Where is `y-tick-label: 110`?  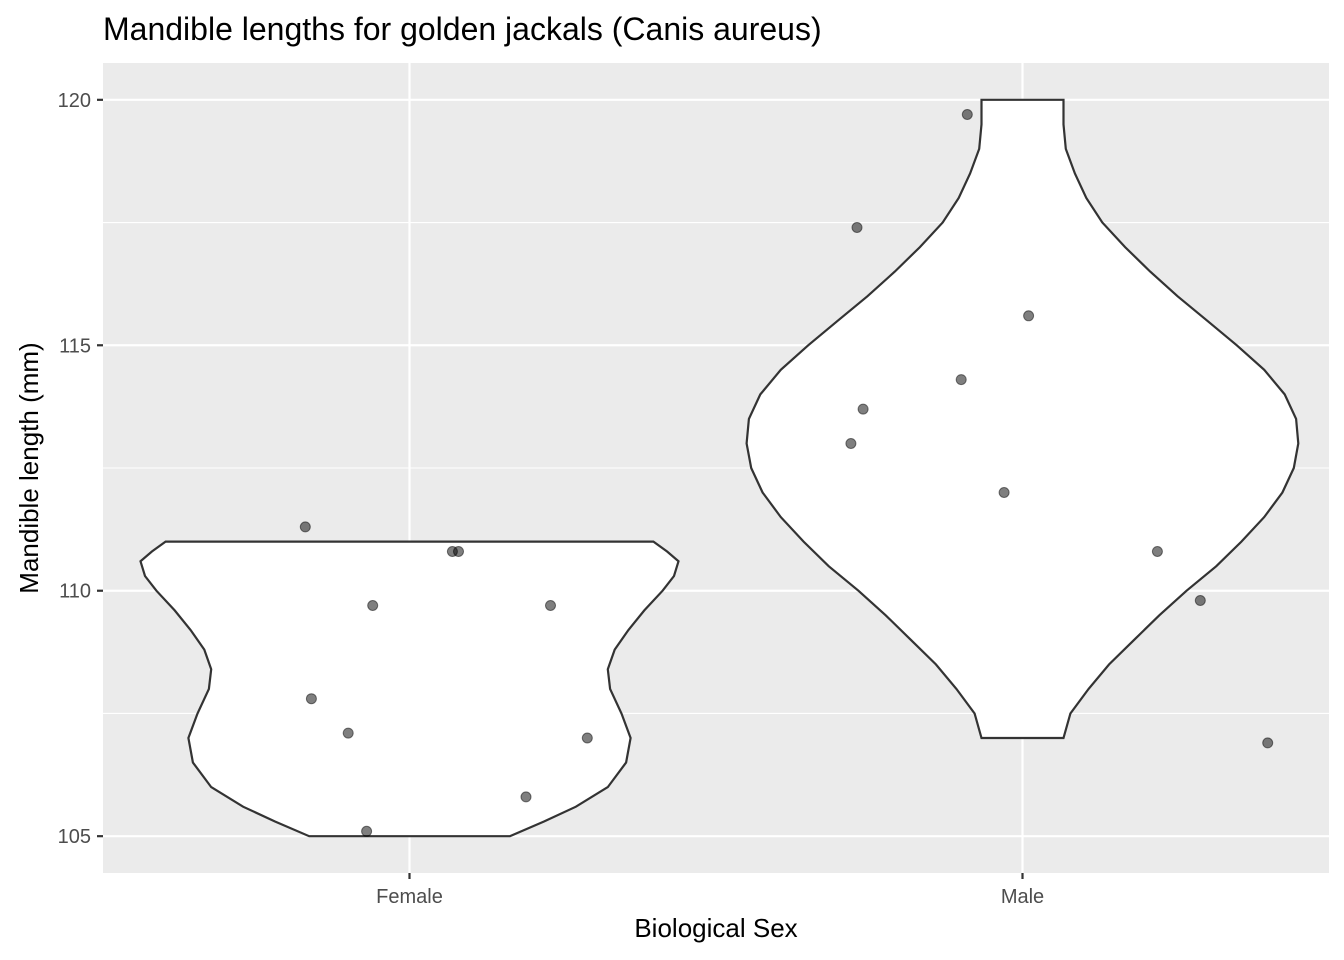
y-tick-label: 110 is located at coordinates (75, 592).